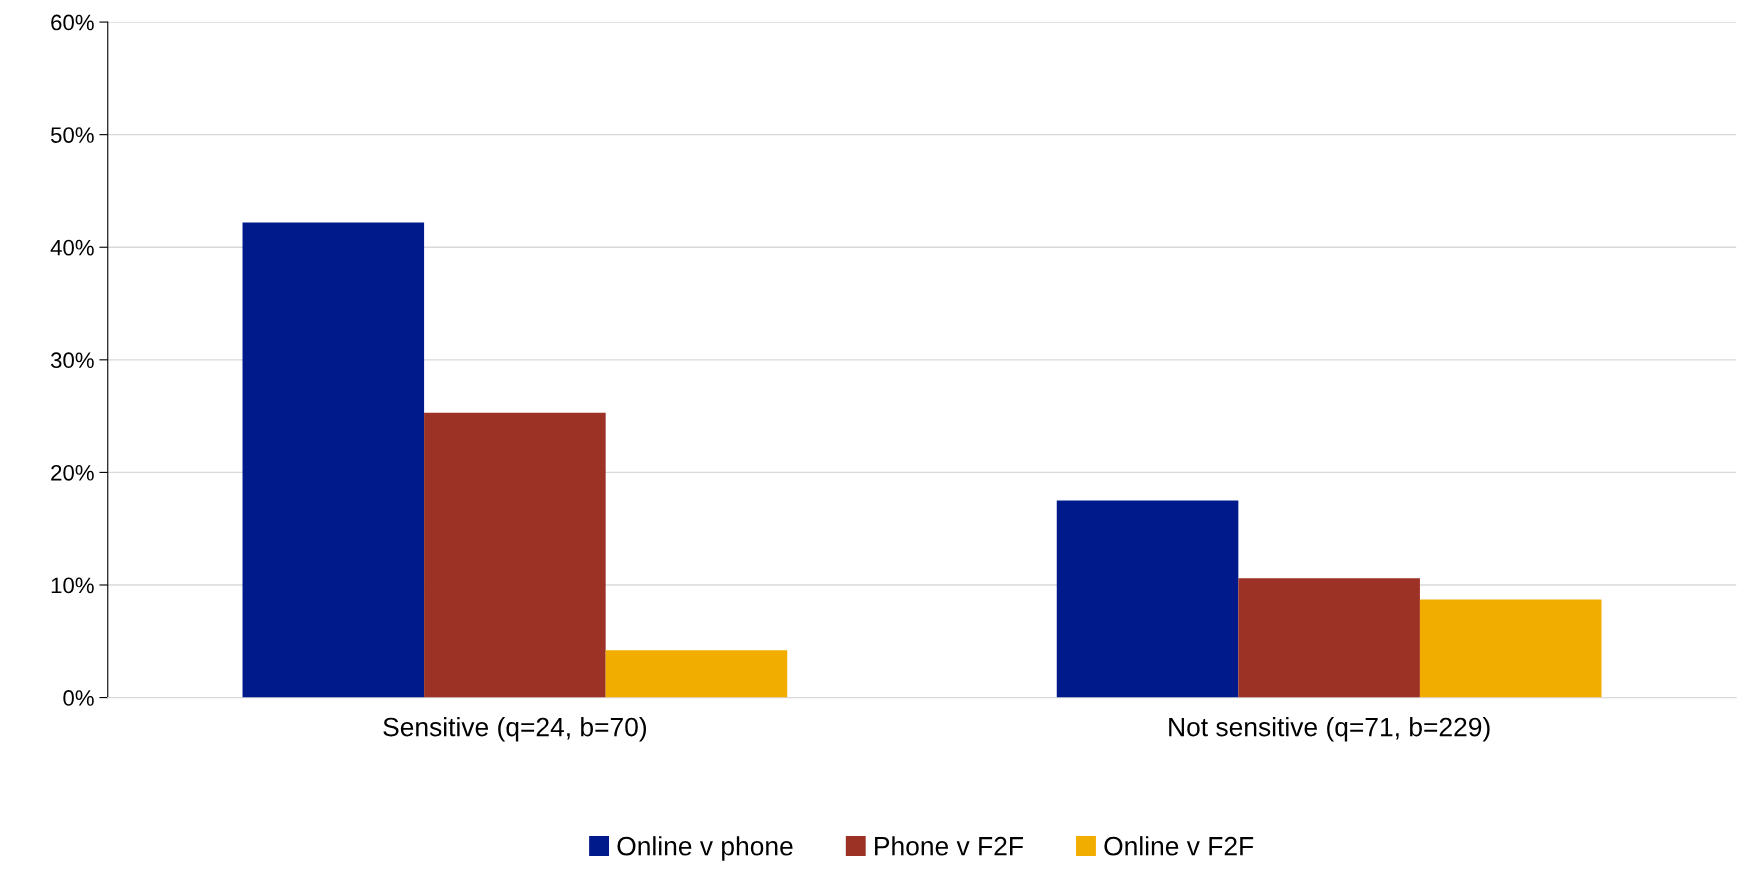 This screenshot has width=1738, height=883. What do you see at coordinates (949, 846) in the screenshot?
I see `legend-label: Phone v F2F` at bounding box center [949, 846].